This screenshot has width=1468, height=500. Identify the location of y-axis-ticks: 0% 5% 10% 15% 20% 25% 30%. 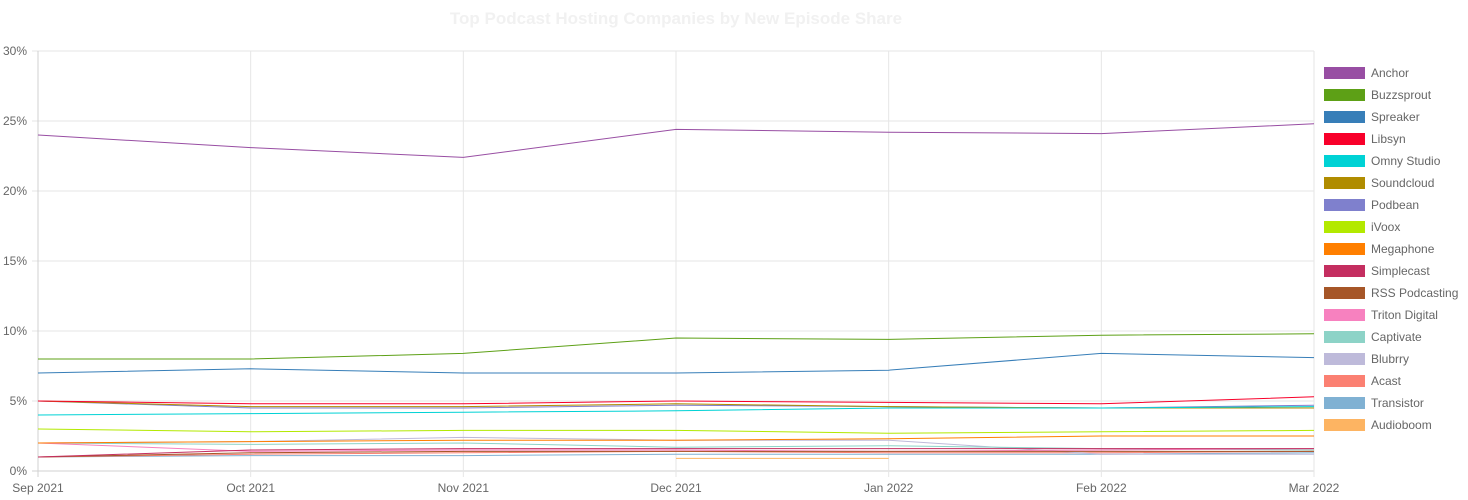
(15, 261).